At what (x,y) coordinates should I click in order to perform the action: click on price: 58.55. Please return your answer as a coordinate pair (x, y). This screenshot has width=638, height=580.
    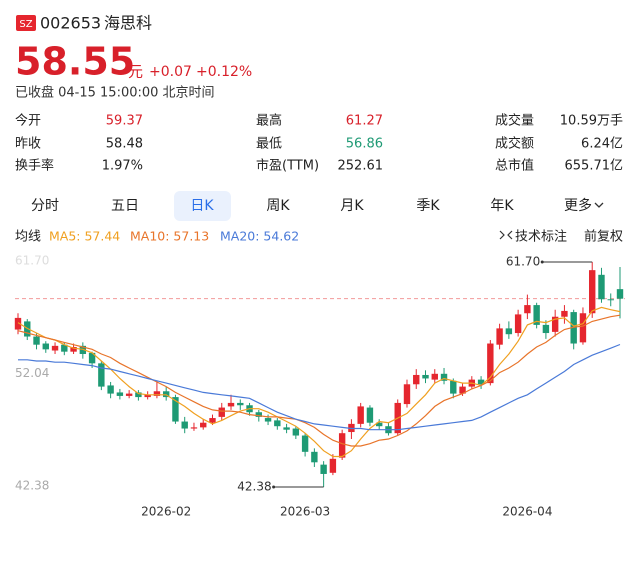
    Looking at the image, I should click on (75, 62).